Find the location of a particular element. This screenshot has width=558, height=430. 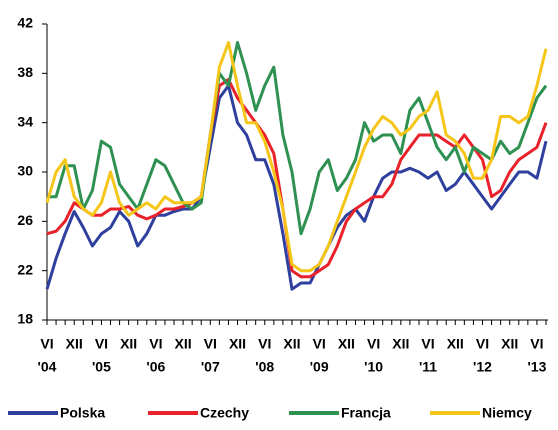

y-tick-label: 30 is located at coordinates (25, 171).